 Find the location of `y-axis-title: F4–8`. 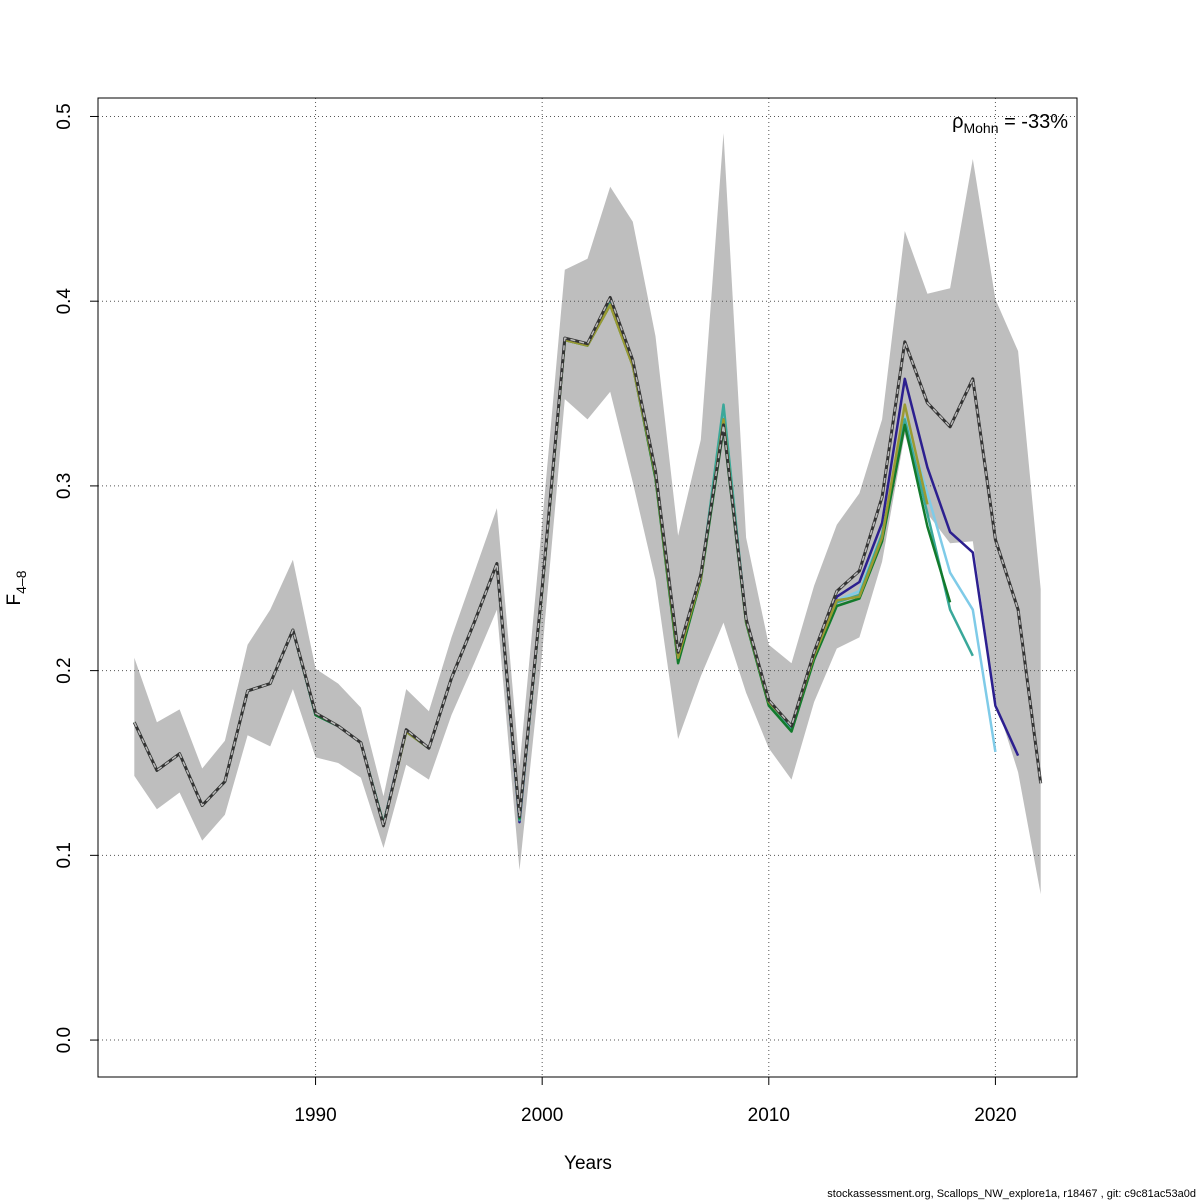

y-axis-title: F4–8 is located at coordinates (16, 587).